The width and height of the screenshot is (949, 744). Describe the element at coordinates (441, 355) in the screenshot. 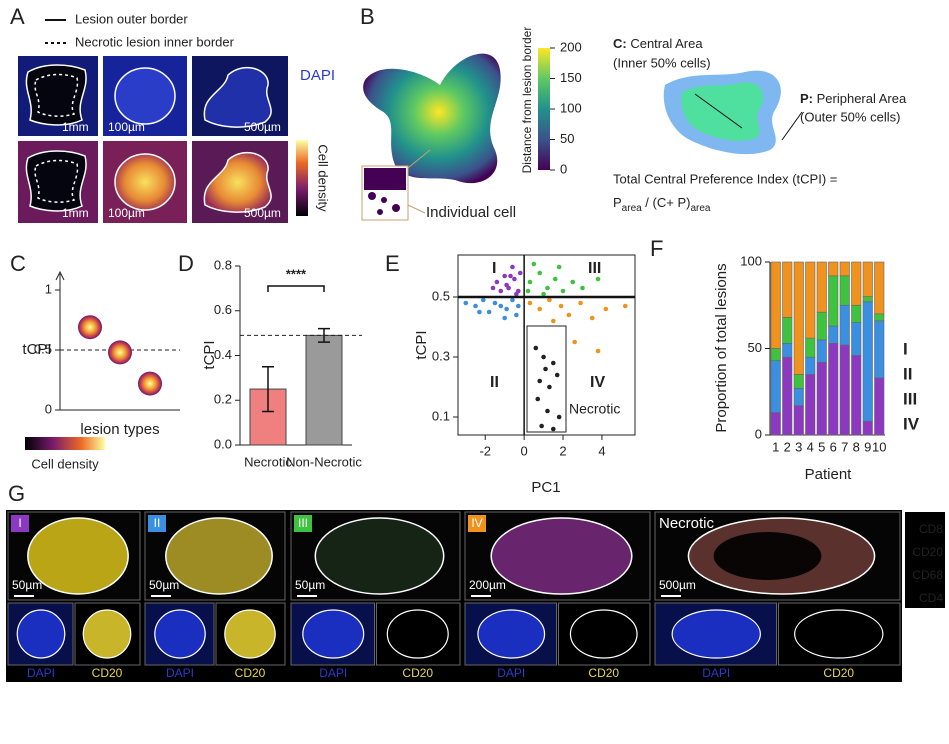

I see `y-tick-label: 0.3` at that location.